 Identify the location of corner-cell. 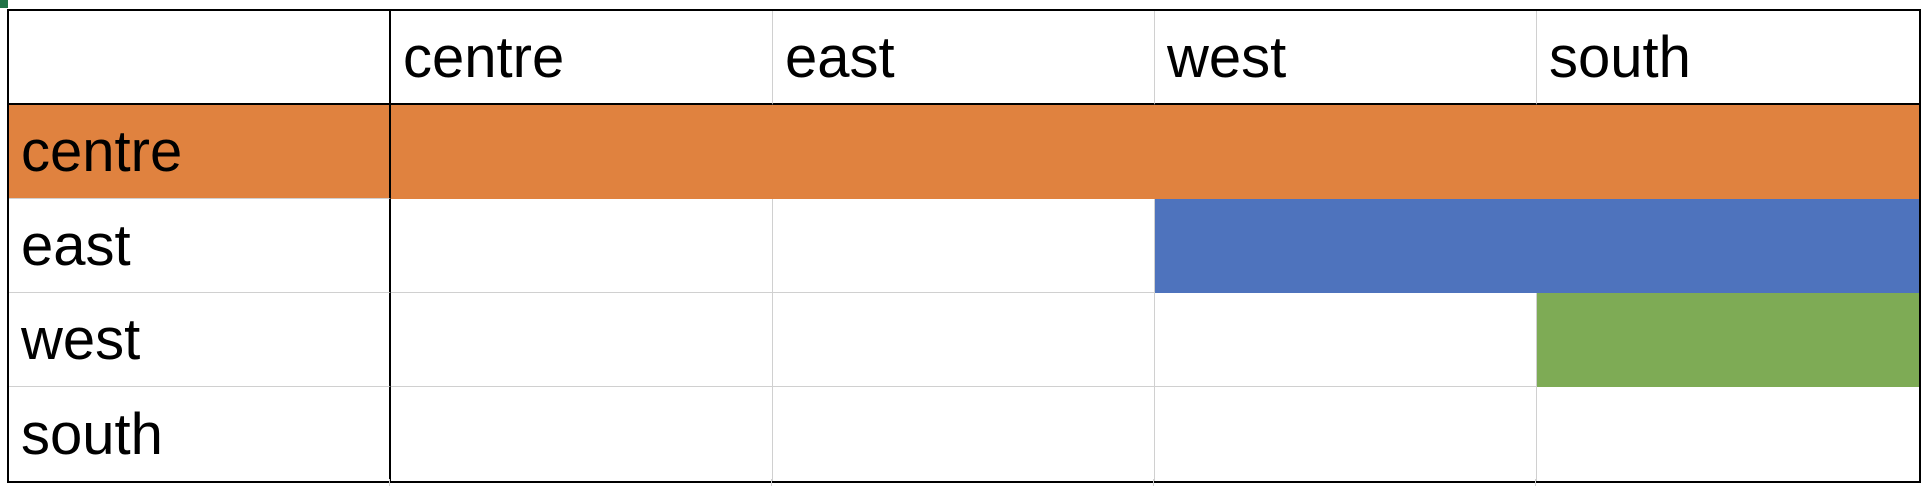
(200, 58).